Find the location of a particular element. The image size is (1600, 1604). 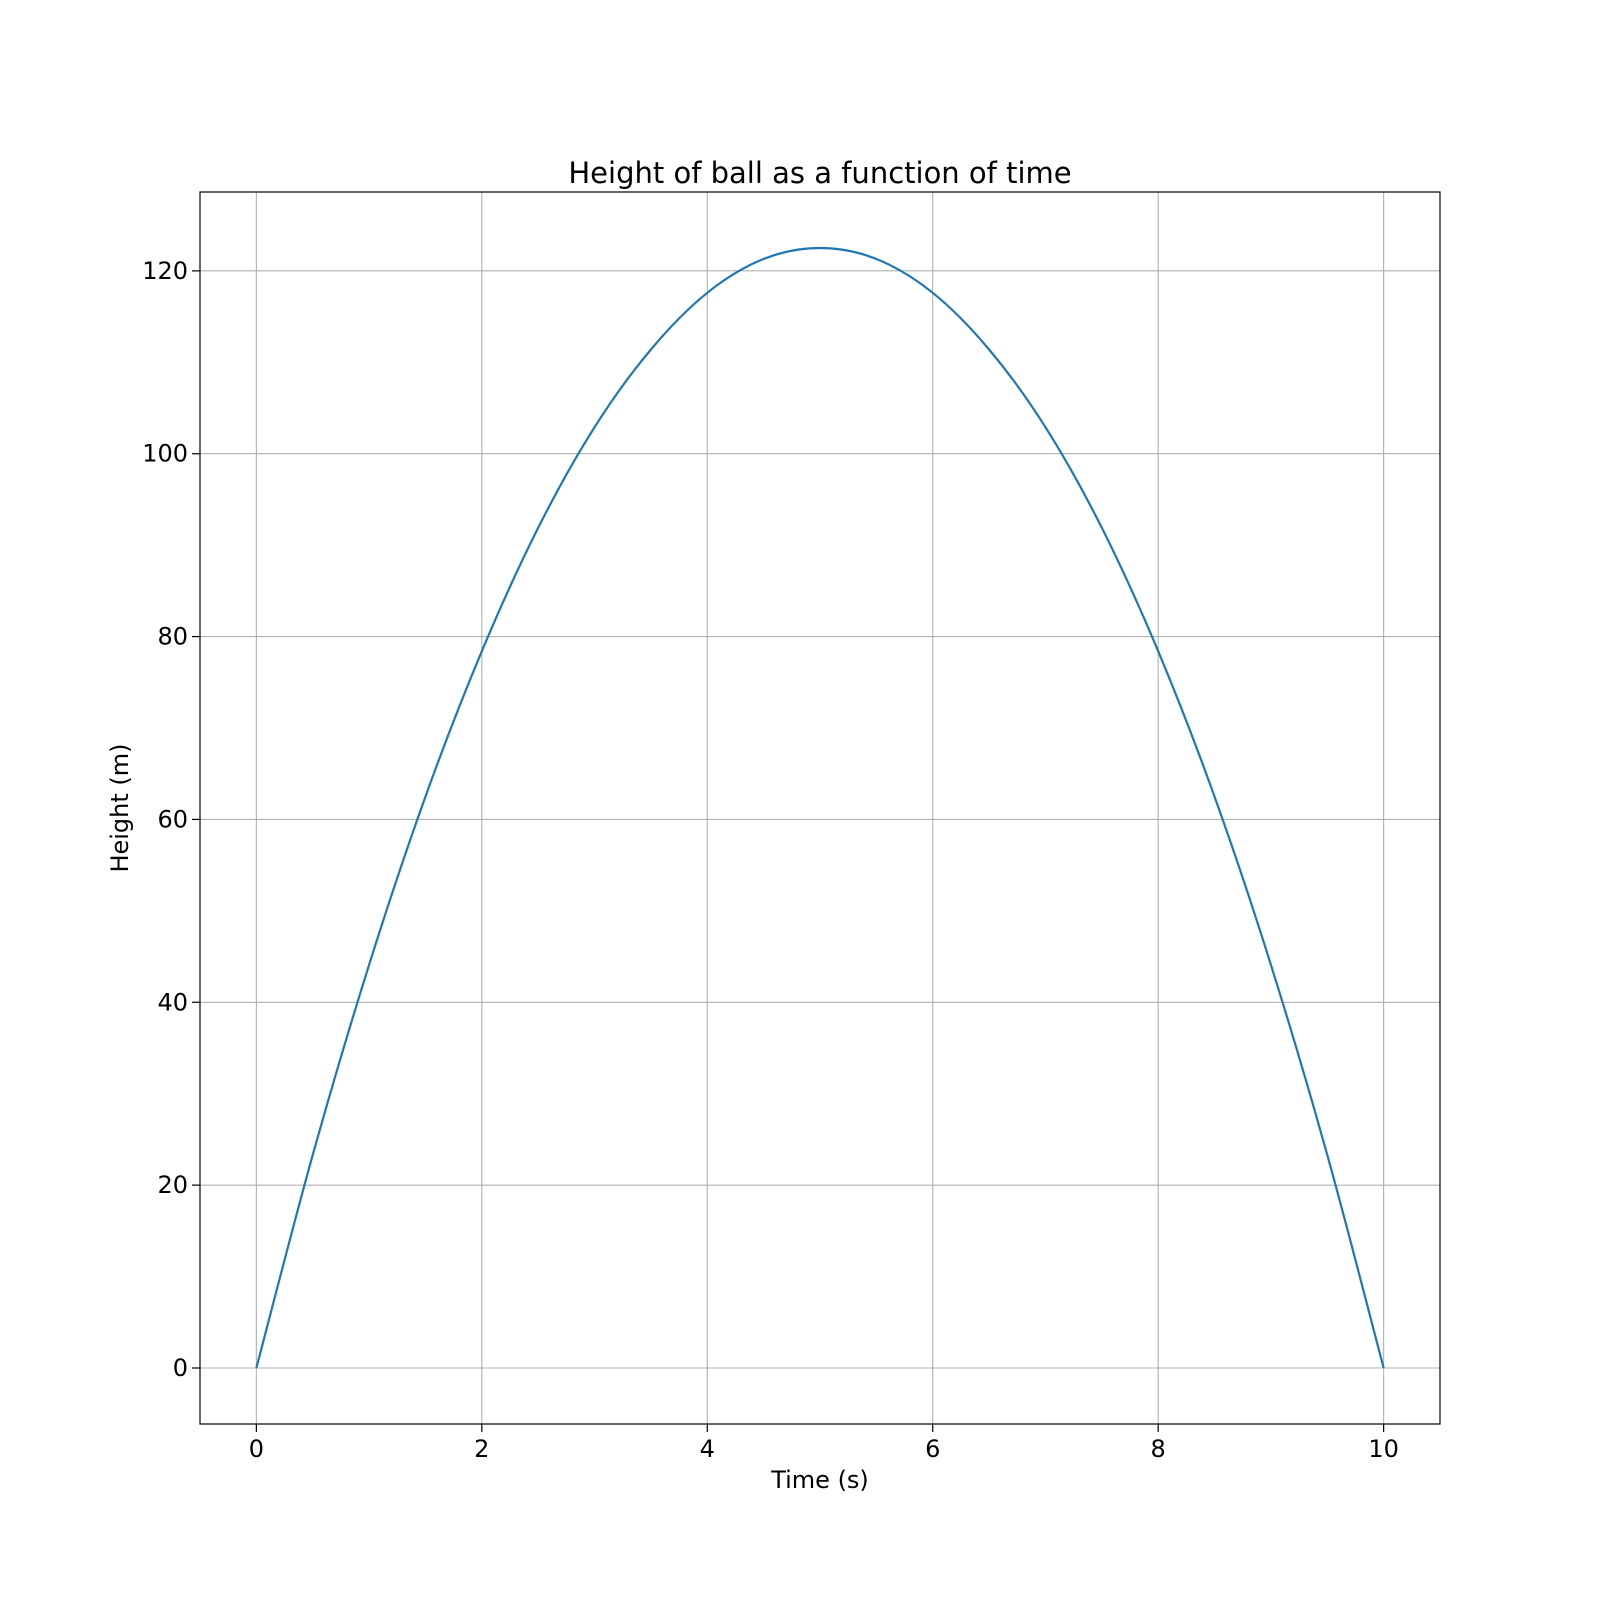

y-tick-label: 40 is located at coordinates (172, 1002).